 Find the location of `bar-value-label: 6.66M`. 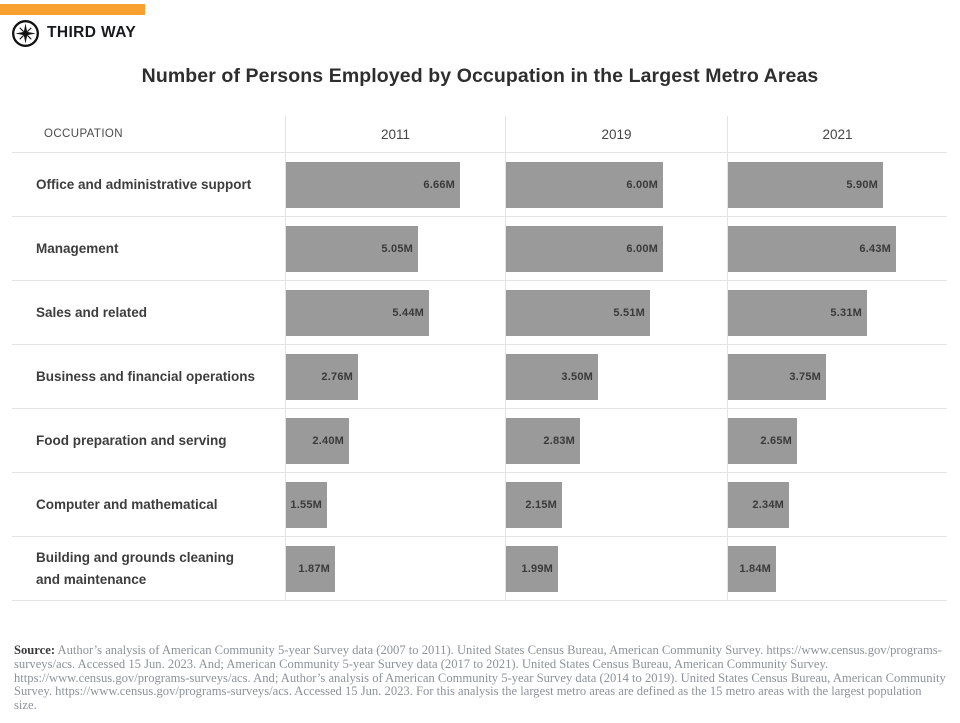

bar-value-label: 6.66M is located at coordinates (439, 184).